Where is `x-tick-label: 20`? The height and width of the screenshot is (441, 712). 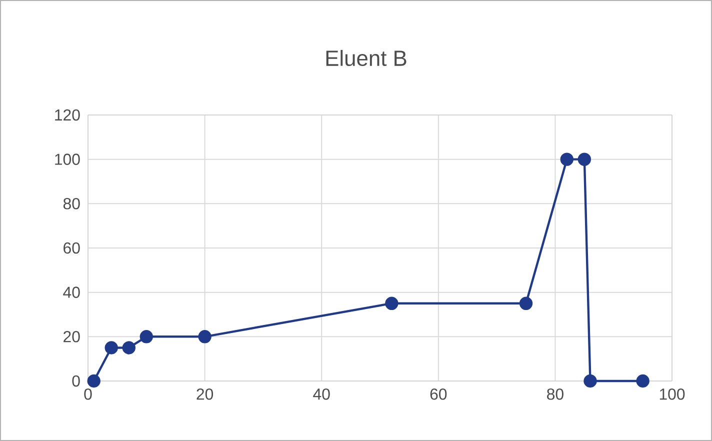 x-tick-label: 20 is located at coordinates (205, 394).